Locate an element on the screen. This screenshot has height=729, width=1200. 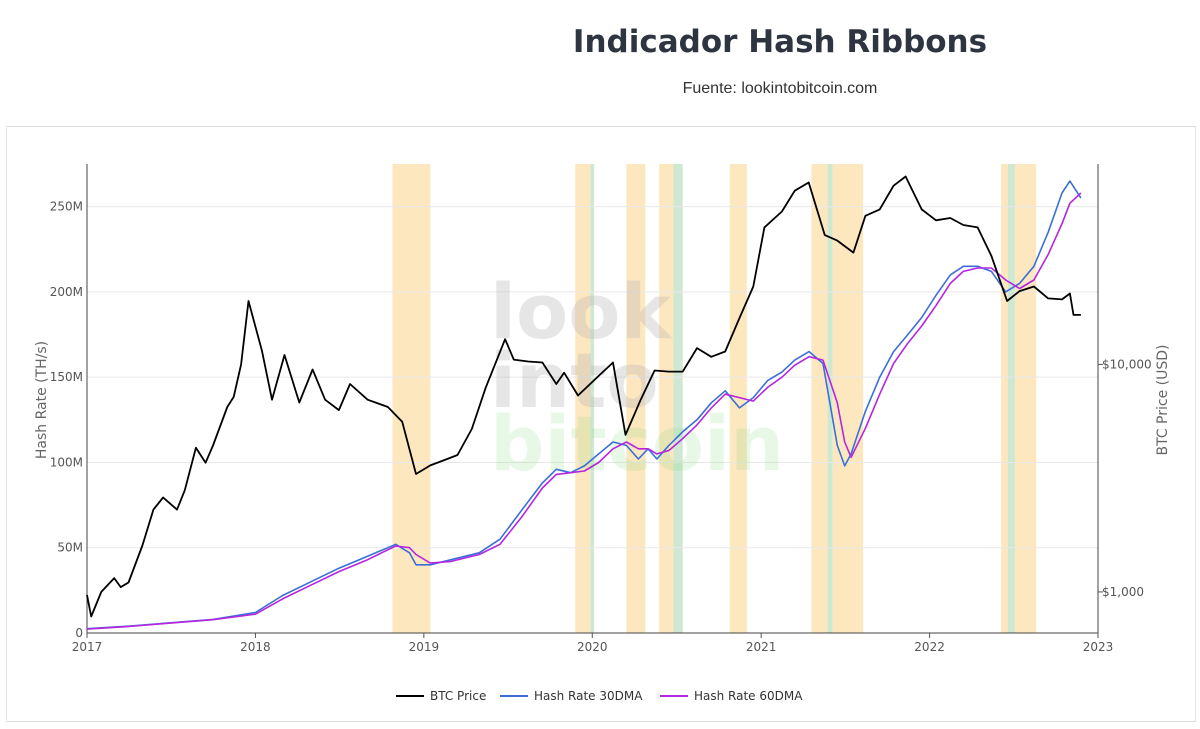
watermark: look into bitcoin is located at coordinates (637, 377).